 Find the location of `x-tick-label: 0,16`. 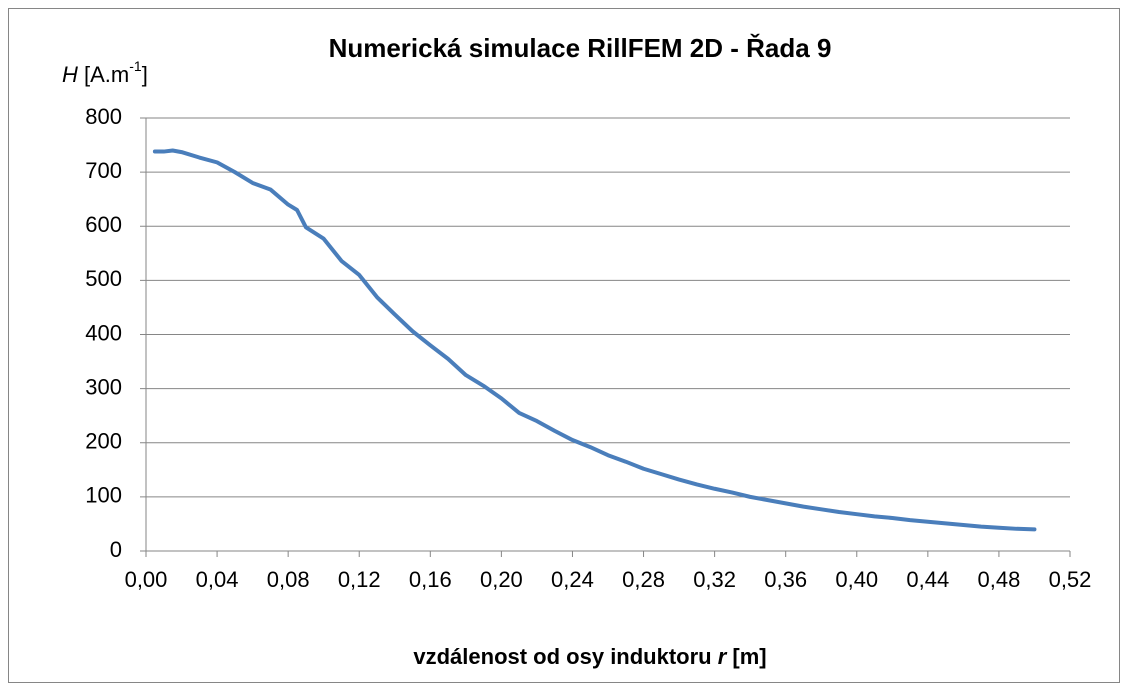

x-tick-label: 0,16 is located at coordinates (430, 579).